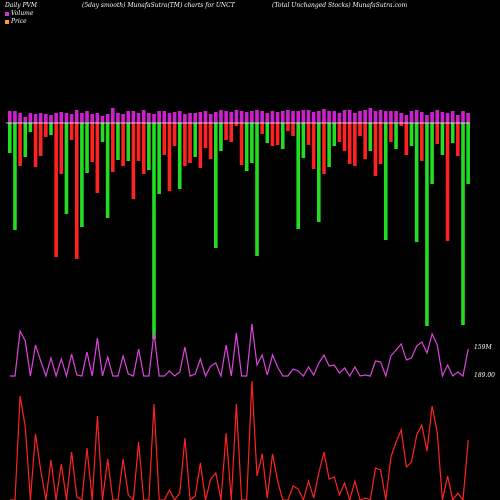 The height and width of the screenshot is (500, 500). Describe the element at coordinates (19, 13) in the screenshot. I see `legend-volume: Volume` at that location.